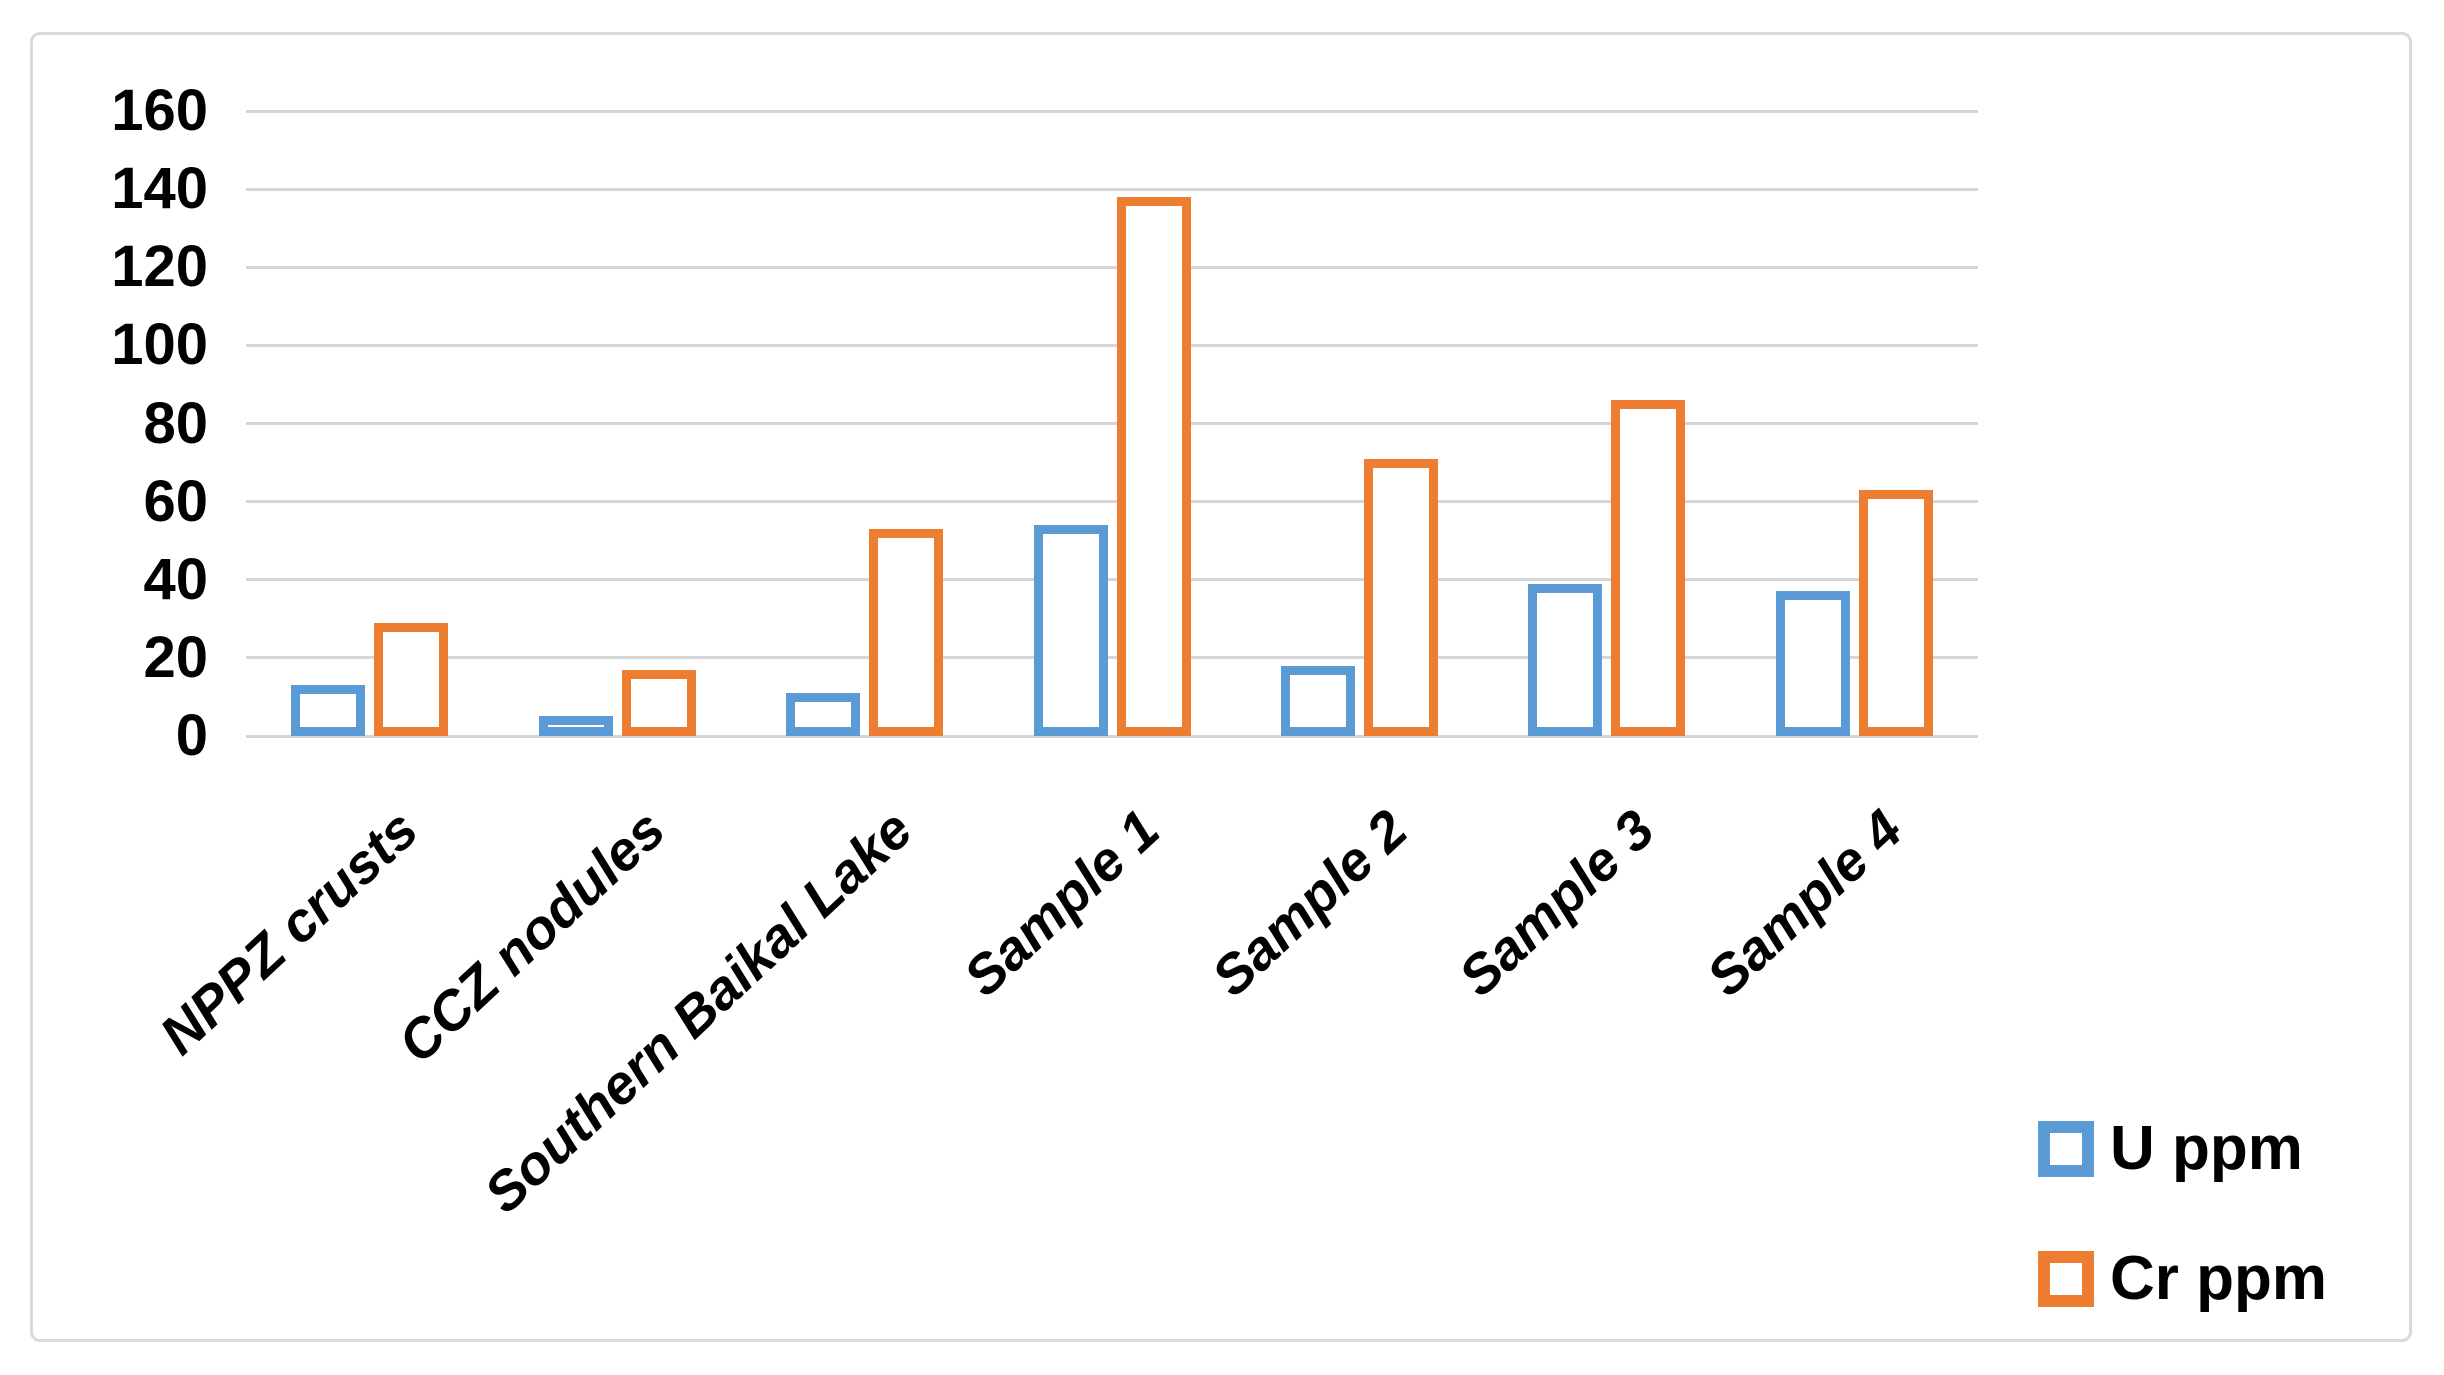 The width and height of the screenshot is (2444, 1375). I want to click on legend-item-cr-ppm: Cr ppm, so click(2182, 1279).